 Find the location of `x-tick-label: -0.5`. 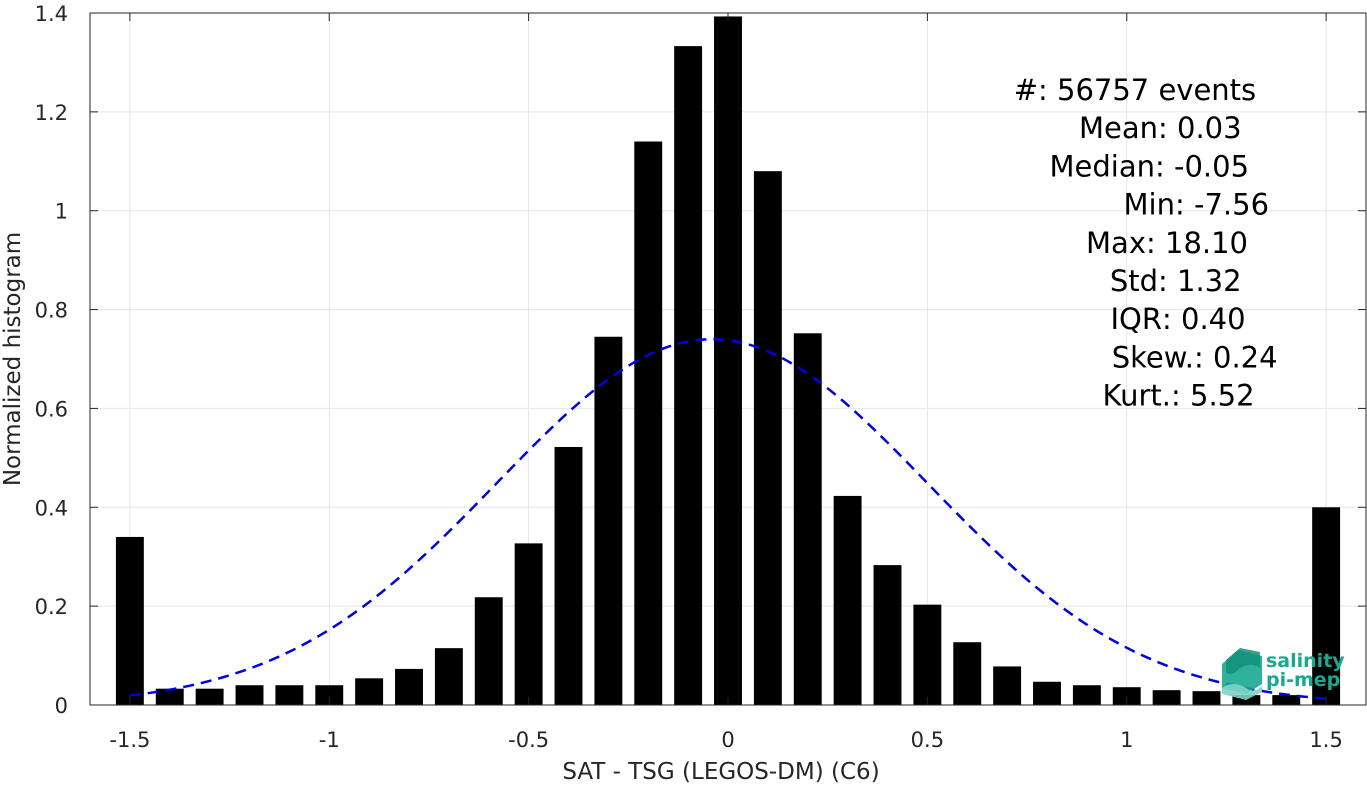

x-tick-label: -0.5 is located at coordinates (528, 740).